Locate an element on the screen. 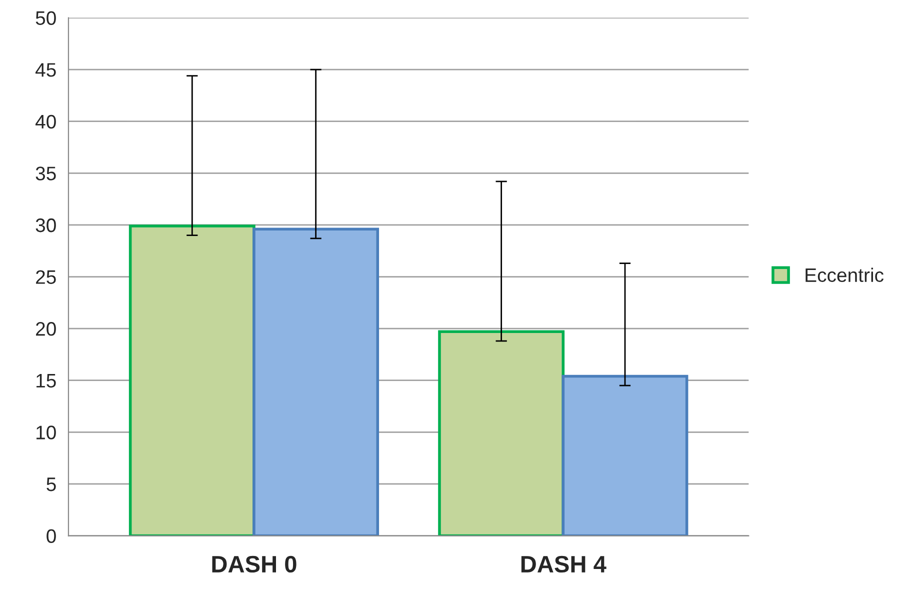  y-tick-label: 50 is located at coordinates (46, 18).